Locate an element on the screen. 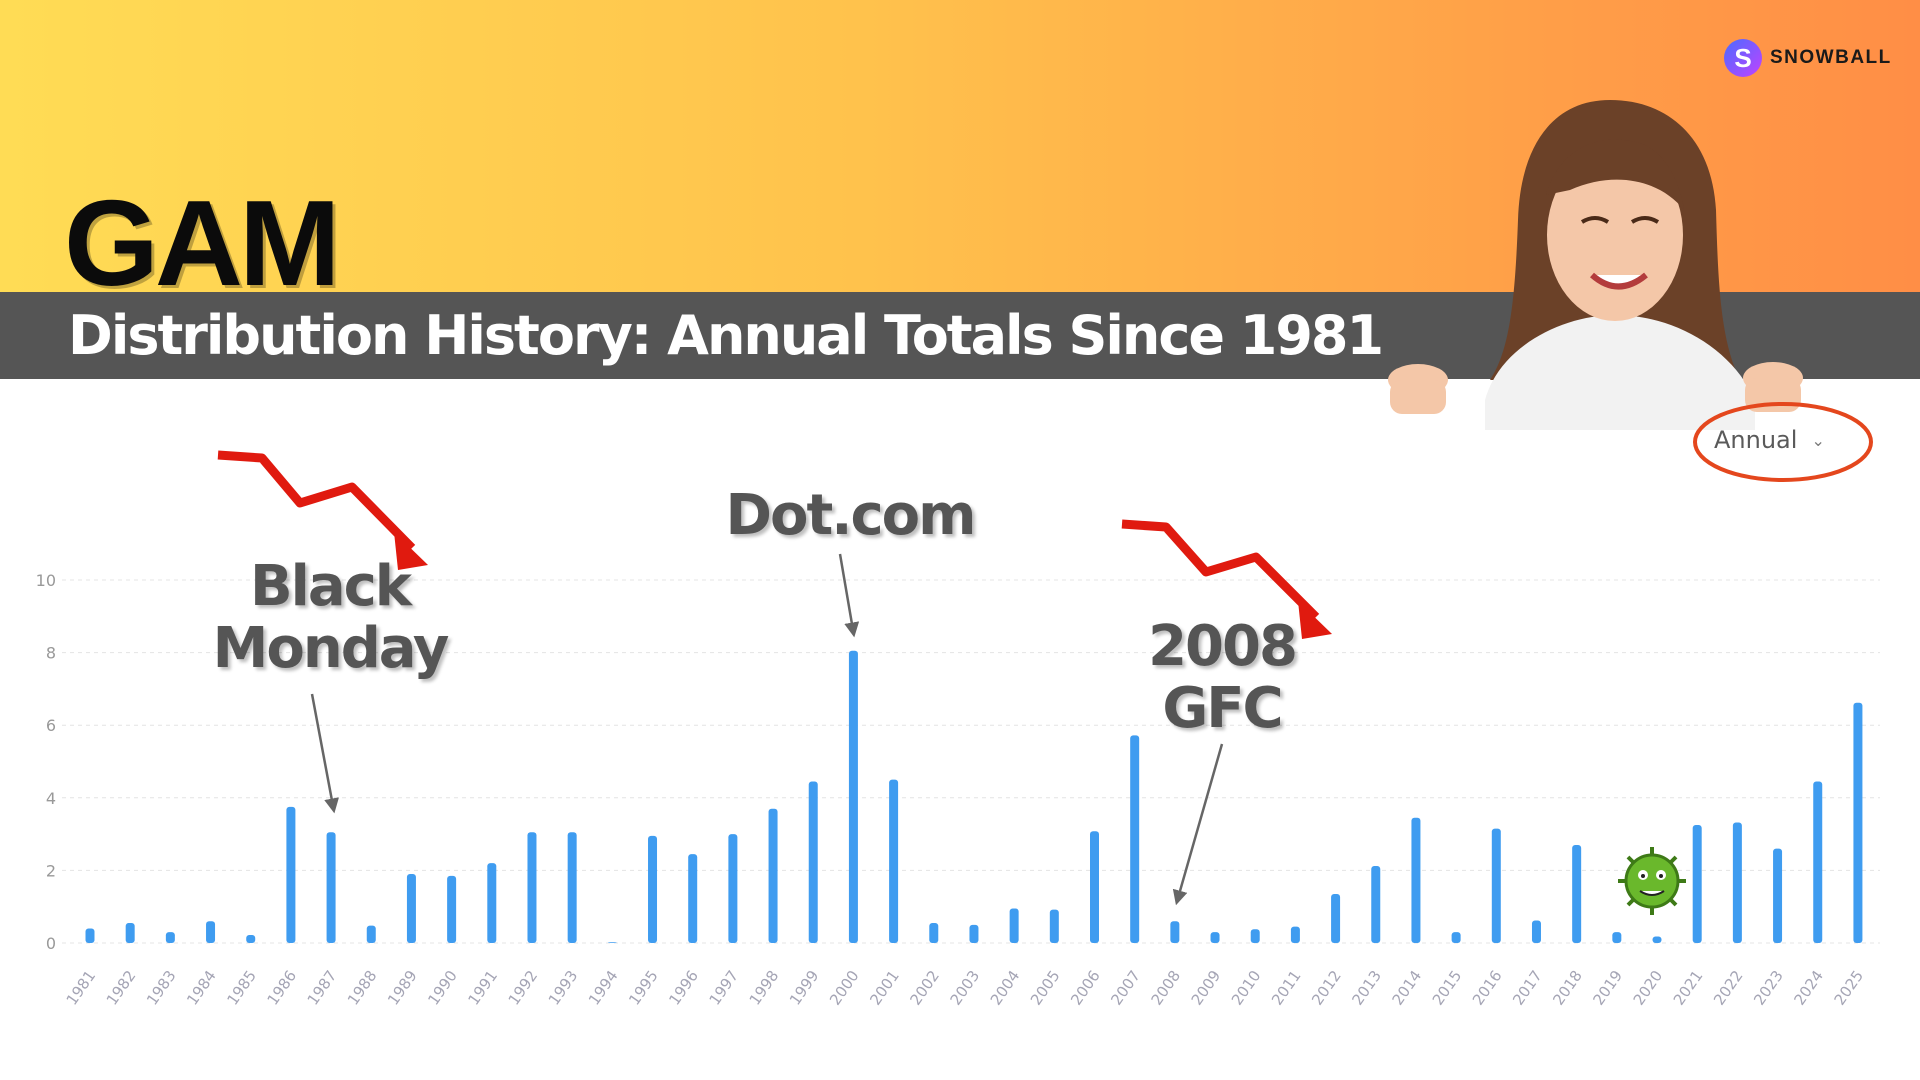  bar-2018 is located at coordinates (1577, 893).